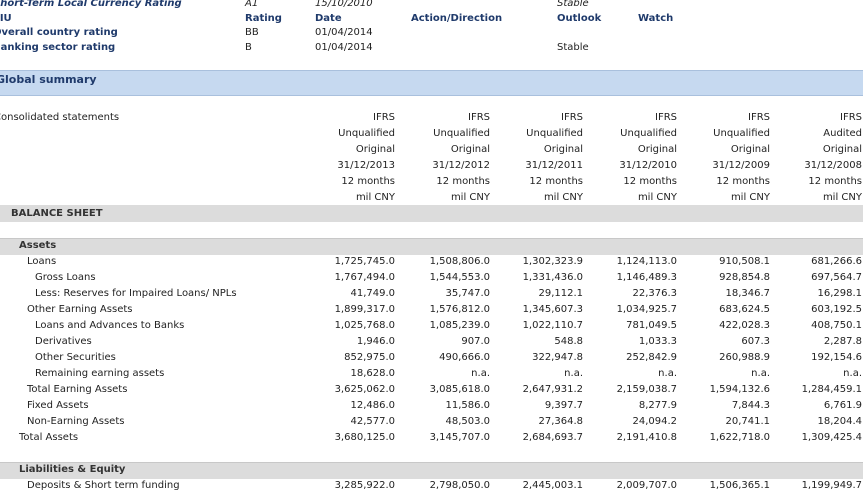 This screenshot has height=500, width=863. I want to click on statements-label: Consolidated statements, so click(60, 117).